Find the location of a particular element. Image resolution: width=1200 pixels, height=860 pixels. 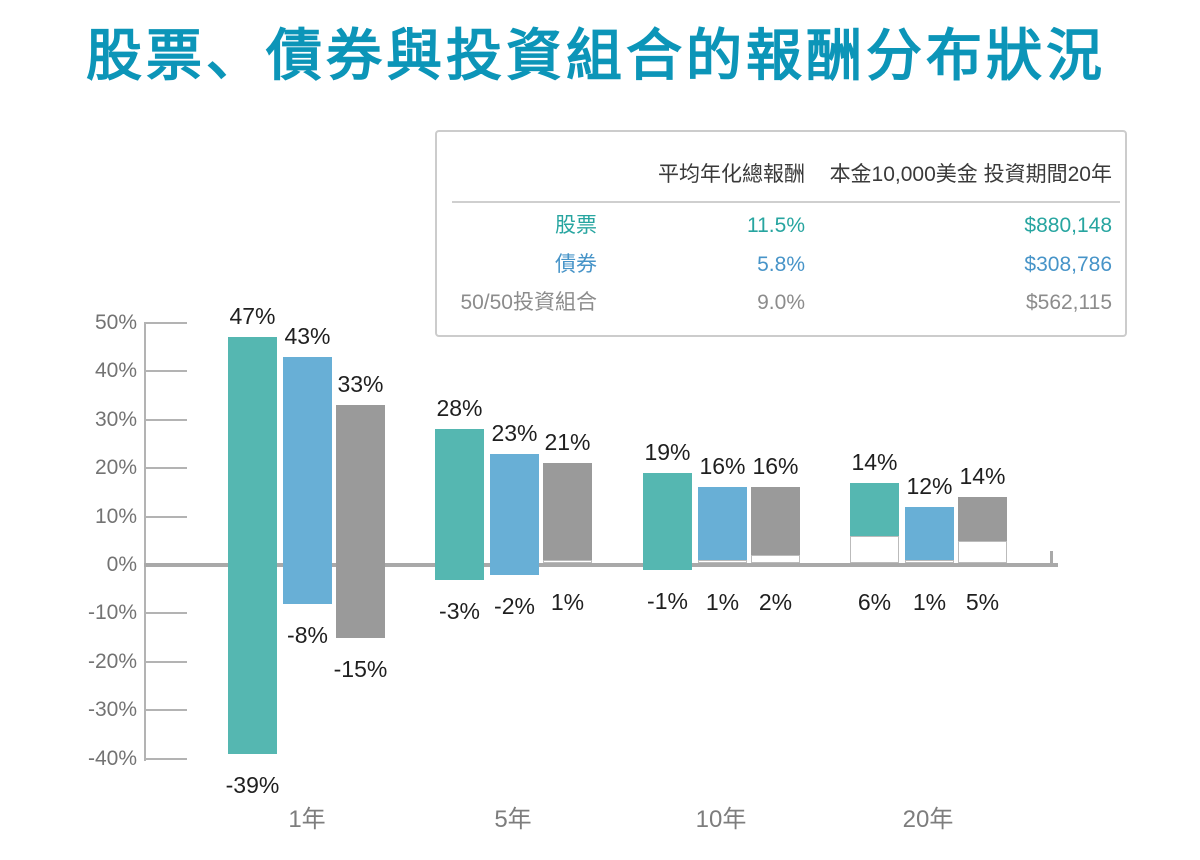

bar-low-label: 2% is located at coordinates (775, 602).